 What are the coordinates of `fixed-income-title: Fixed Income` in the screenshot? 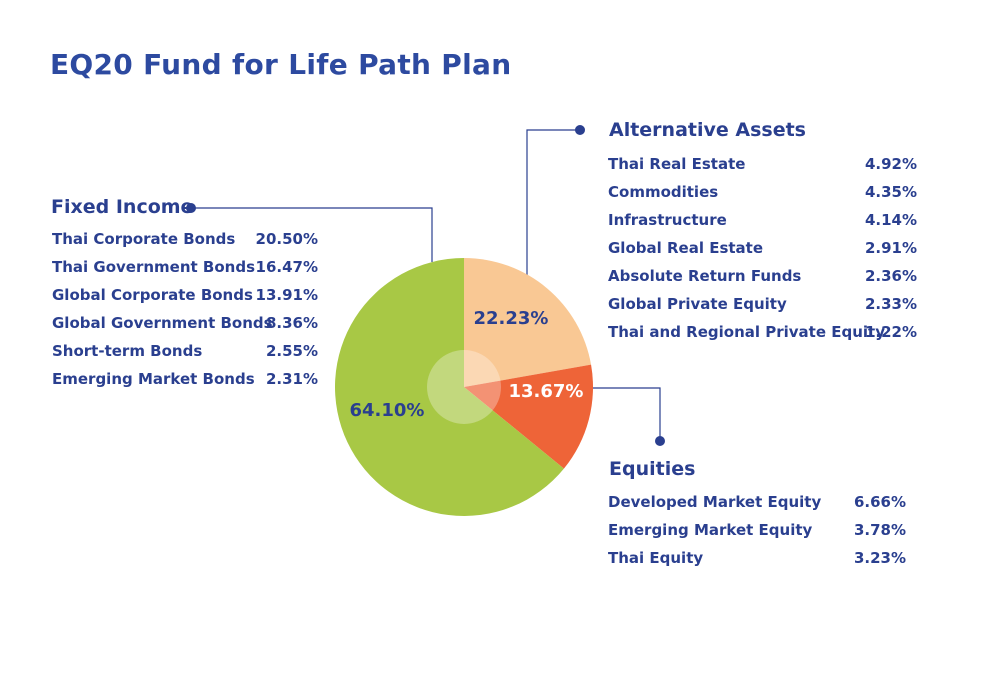 It's located at (122, 207).